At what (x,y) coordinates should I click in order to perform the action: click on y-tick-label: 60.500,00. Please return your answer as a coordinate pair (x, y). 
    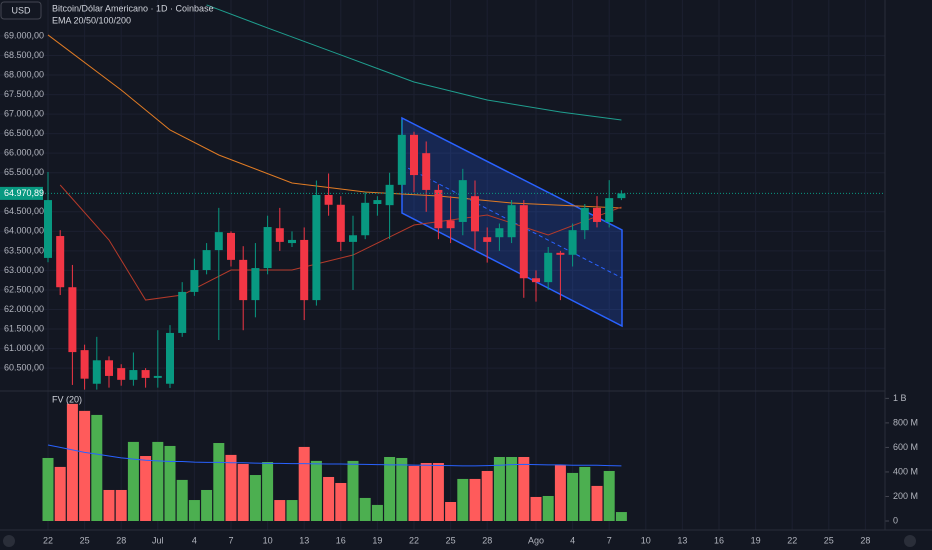
    Looking at the image, I should click on (24, 367).